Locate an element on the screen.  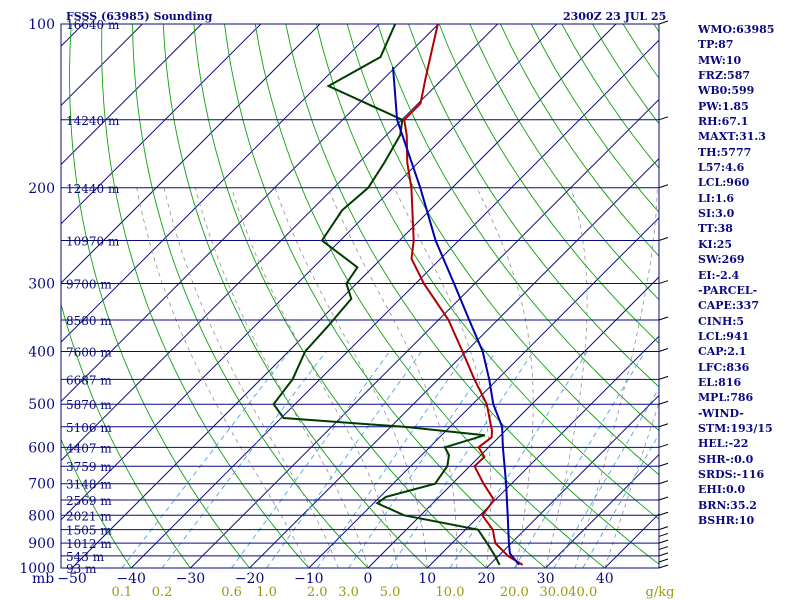
temperature-tick-label: 30 is located at coordinates (546, 579).